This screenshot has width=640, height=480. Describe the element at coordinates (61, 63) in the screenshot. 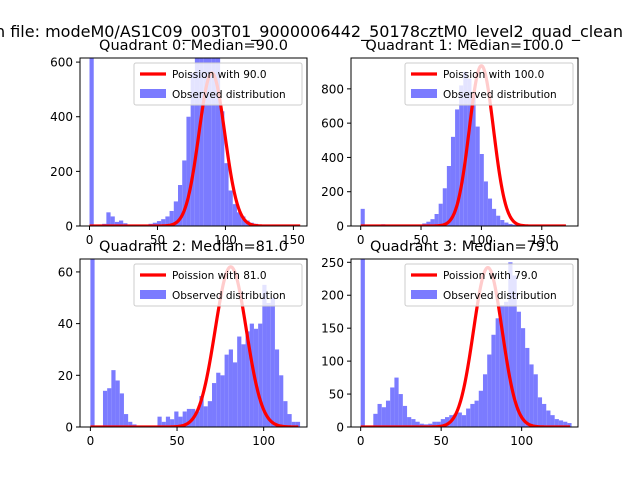

I see `y-tick-label: 600` at that location.